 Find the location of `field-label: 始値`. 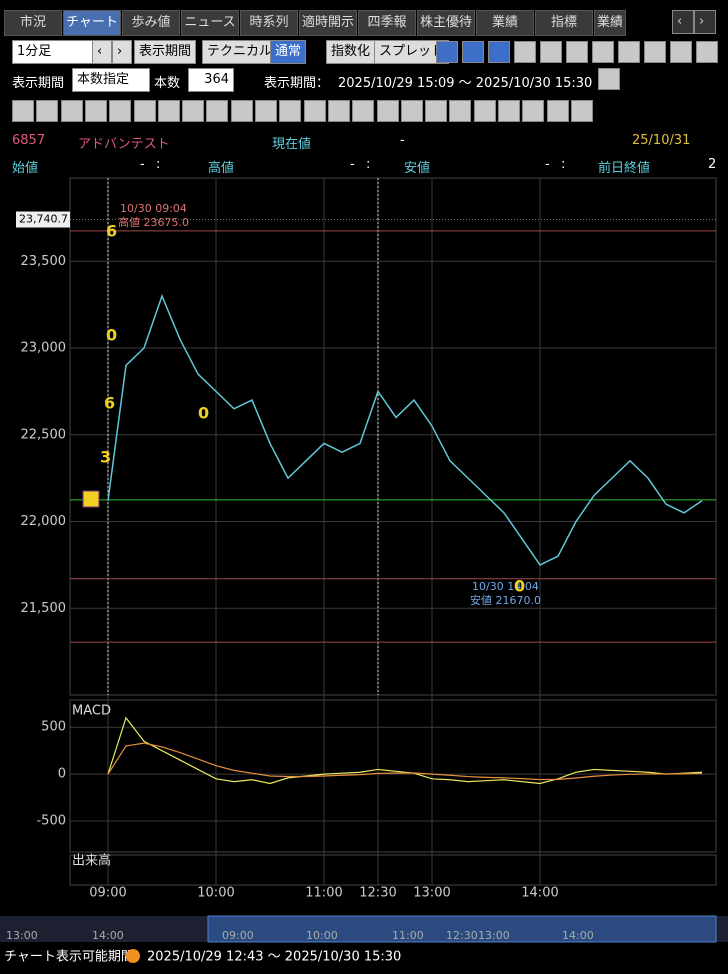

field-label: 始値 is located at coordinates (25, 168).